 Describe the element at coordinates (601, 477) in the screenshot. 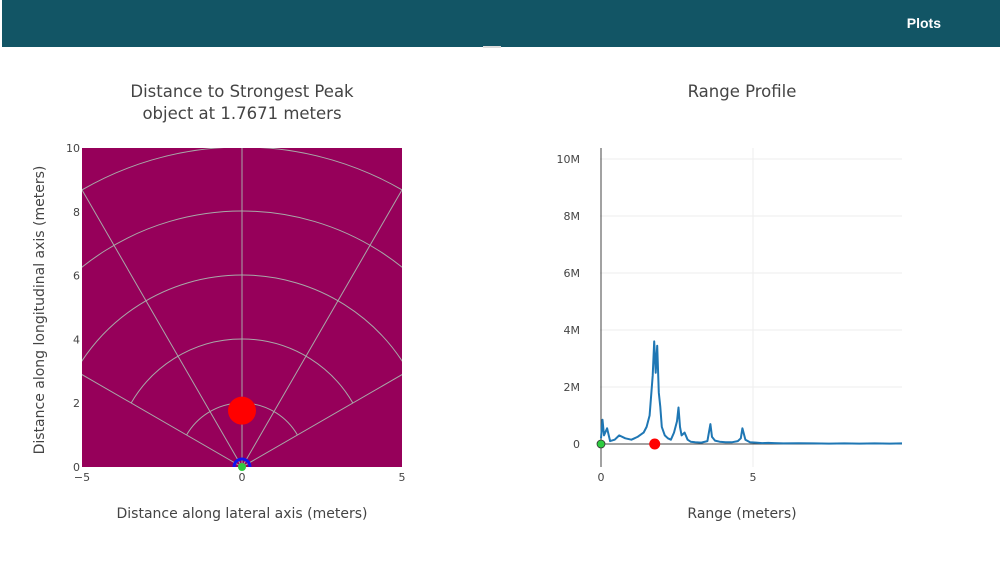

I see `range-profile-xtick-label: 0` at that location.